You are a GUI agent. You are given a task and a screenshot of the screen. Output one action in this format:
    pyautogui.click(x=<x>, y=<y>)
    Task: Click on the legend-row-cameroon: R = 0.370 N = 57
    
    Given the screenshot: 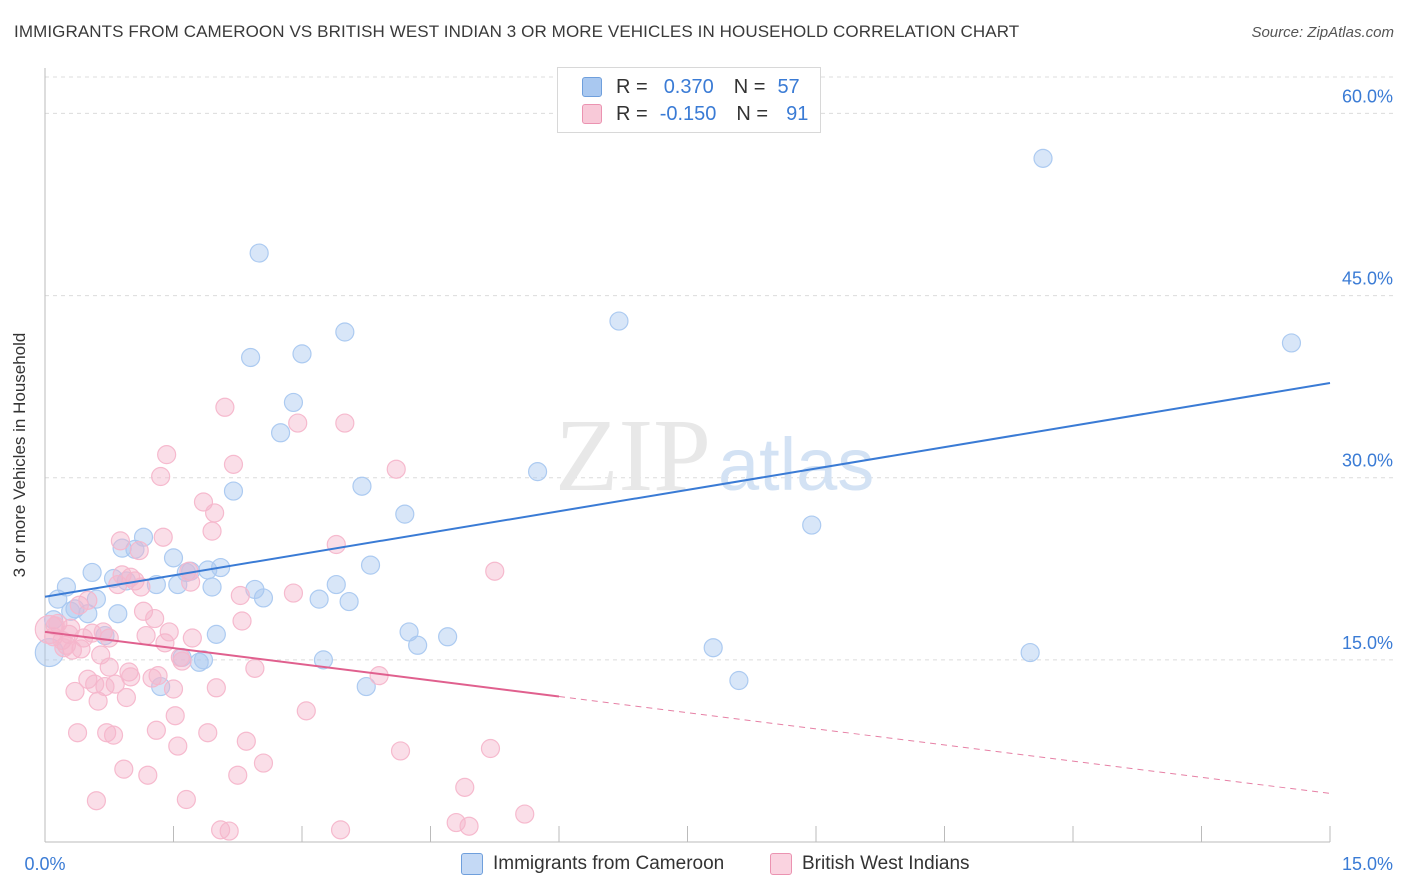 What is the action you would take?
    pyautogui.click(x=691, y=87)
    